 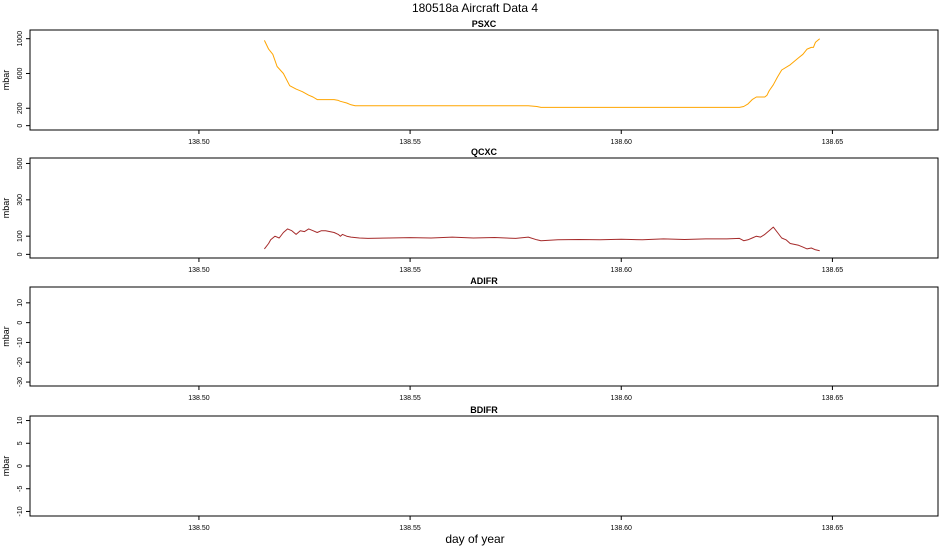 I want to click on panel-title: QCXC, so click(x=484, y=152).